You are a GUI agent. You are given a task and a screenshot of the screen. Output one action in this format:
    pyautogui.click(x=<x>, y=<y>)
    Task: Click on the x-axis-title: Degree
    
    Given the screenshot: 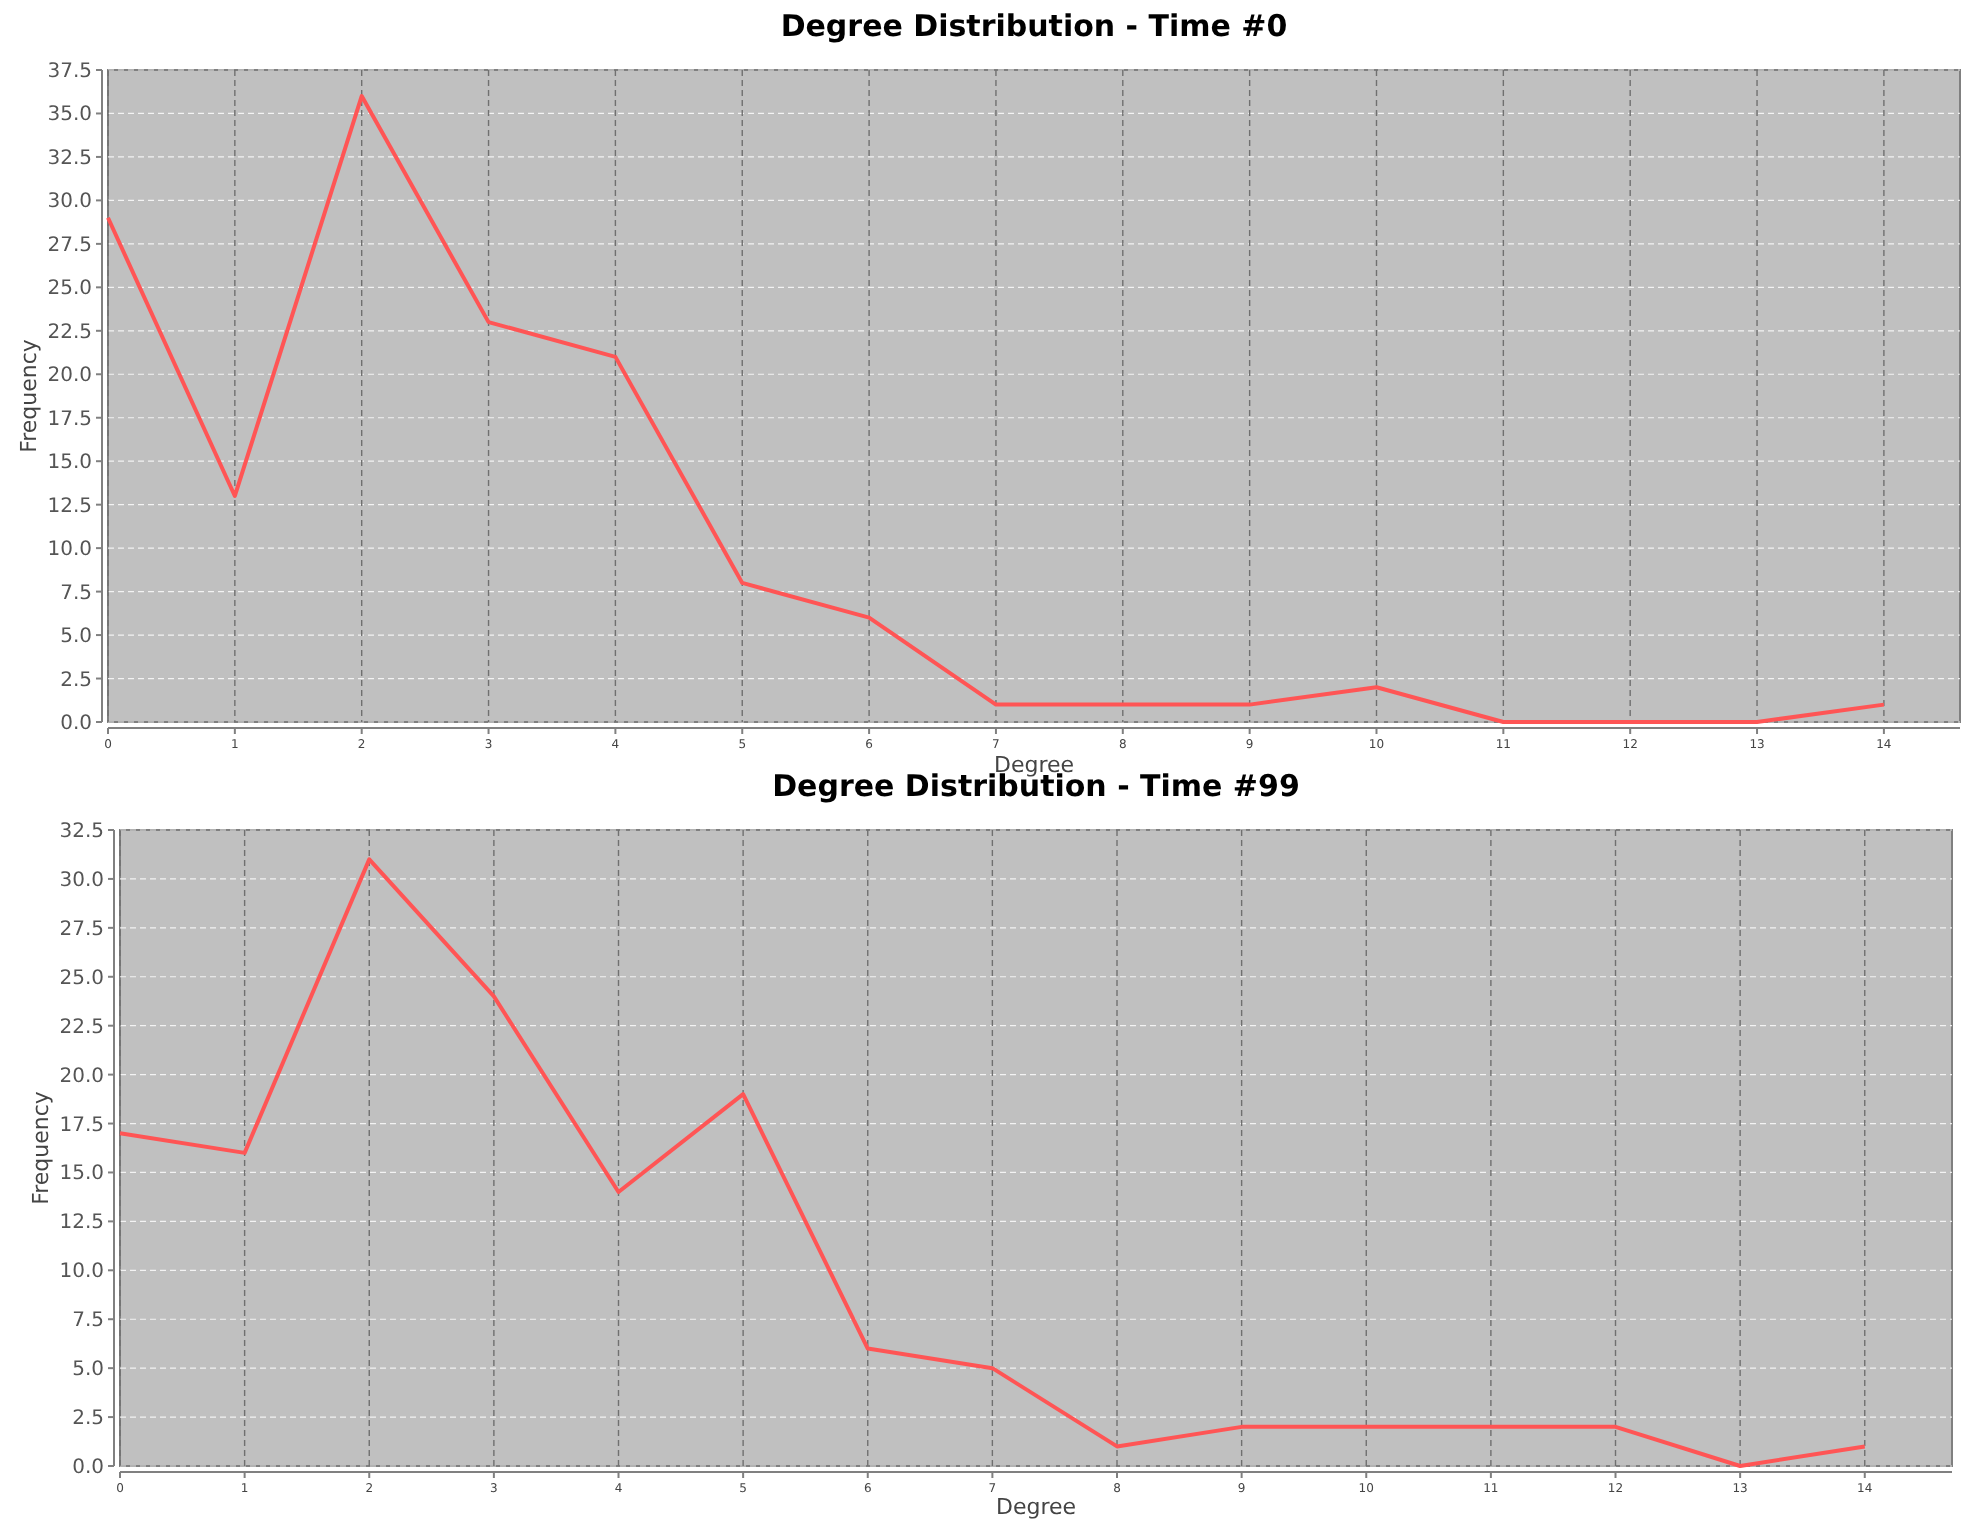 What is the action you would take?
    pyautogui.click(x=1036, y=1507)
    